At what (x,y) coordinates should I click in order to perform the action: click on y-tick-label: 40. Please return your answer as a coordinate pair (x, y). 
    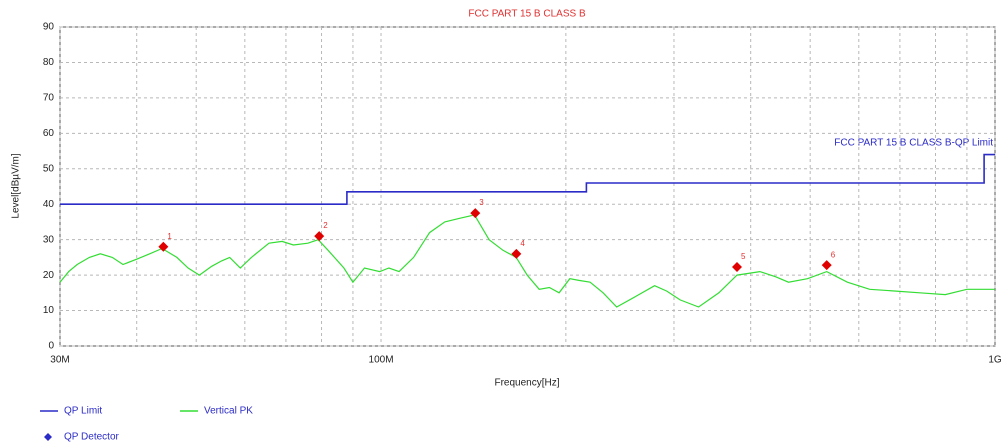
    Looking at the image, I should click on (49, 204).